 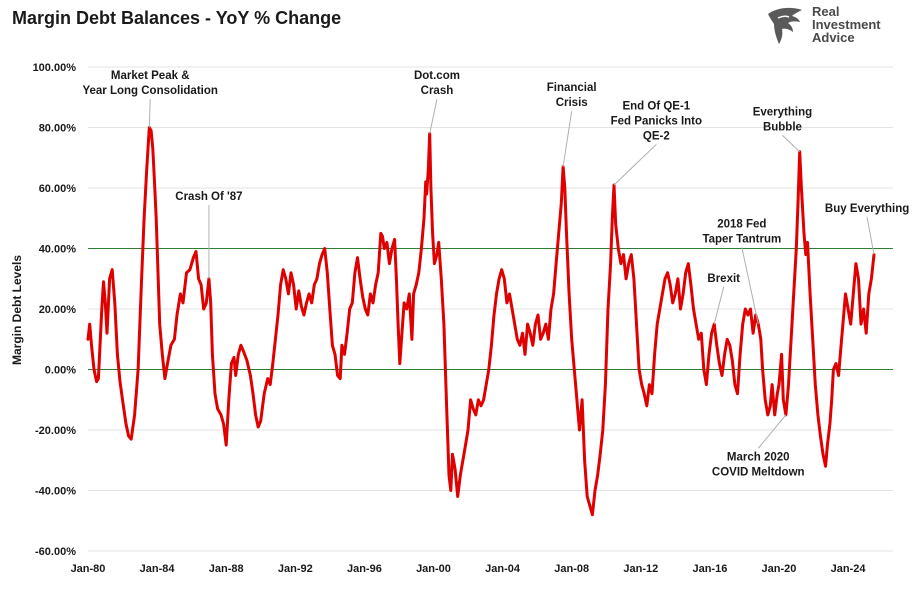 What do you see at coordinates (867, 209) in the screenshot?
I see `annotation-label: Buy Everything` at bounding box center [867, 209].